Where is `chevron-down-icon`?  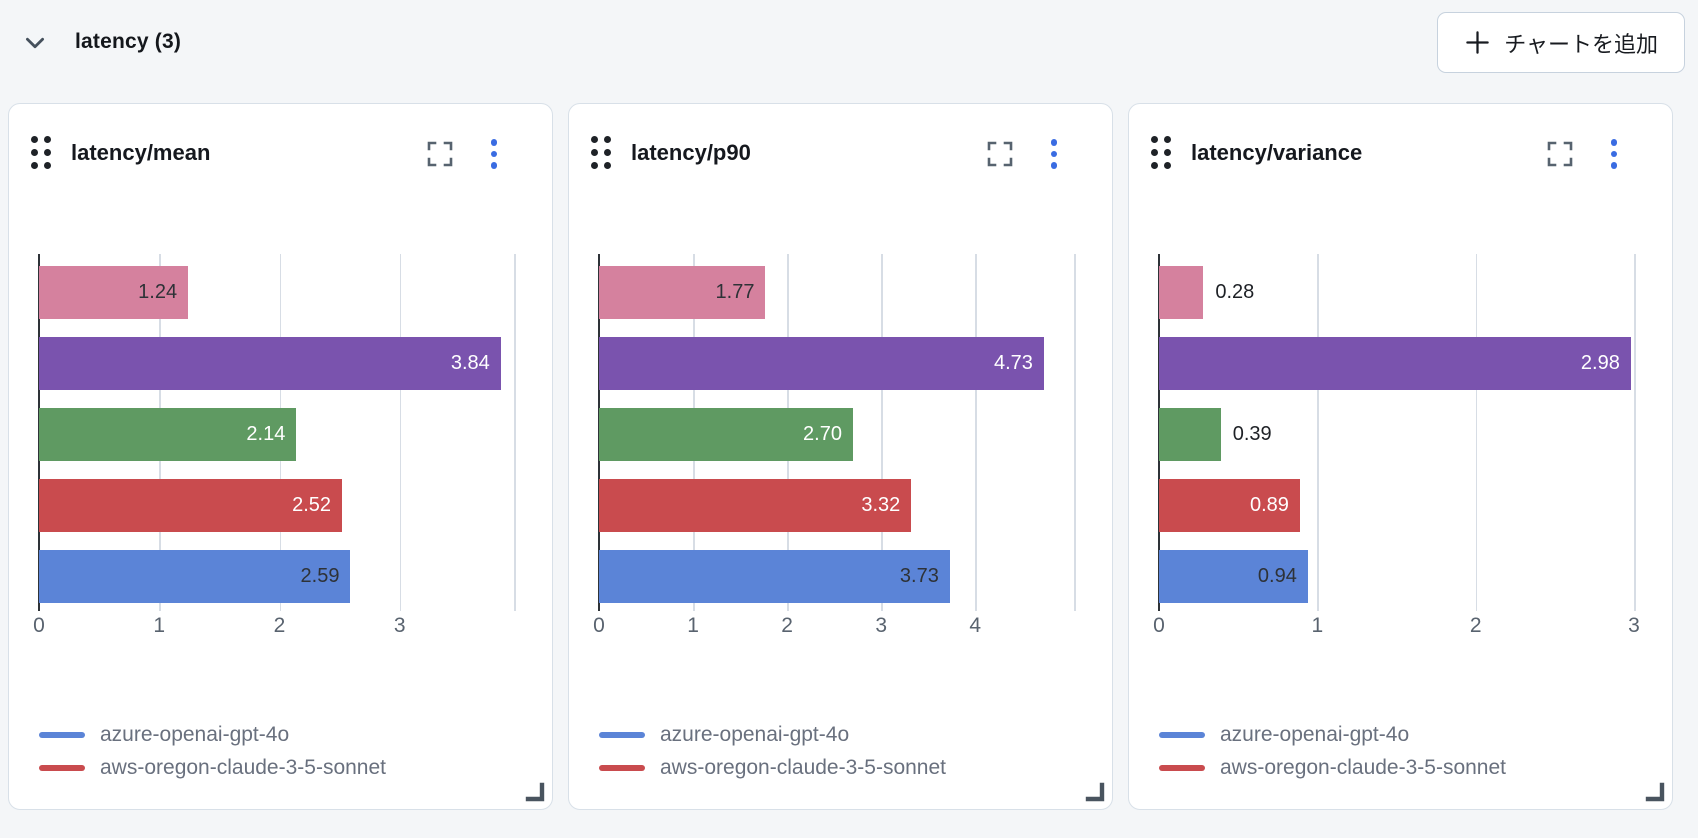 chevron-down-icon is located at coordinates (35, 43).